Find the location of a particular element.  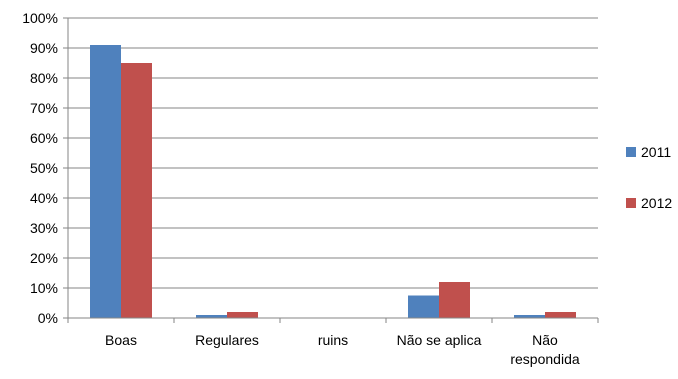

legend-label-2012: 2012 is located at coordinates (656, 203).